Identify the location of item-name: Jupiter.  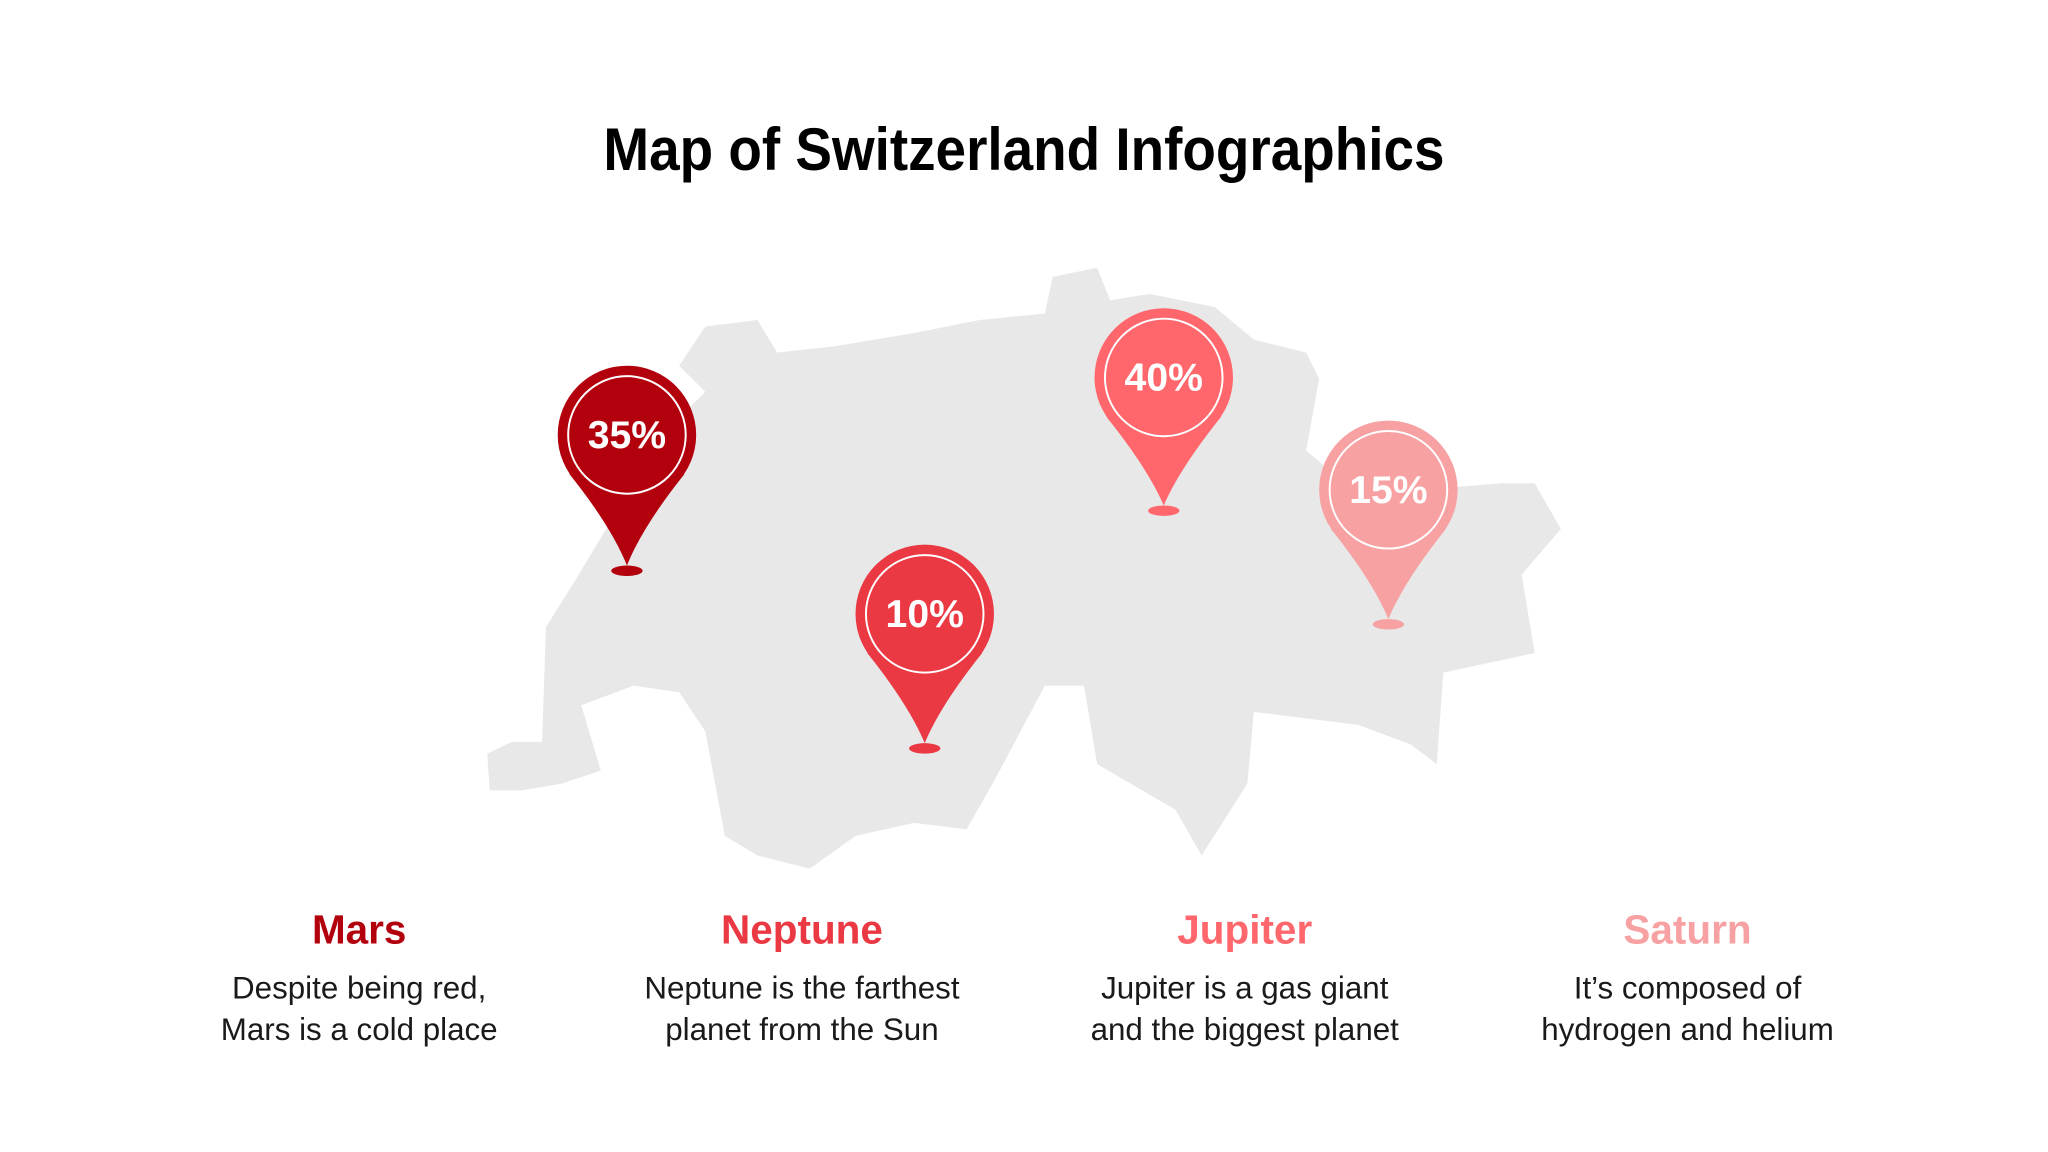
(1244, 929).